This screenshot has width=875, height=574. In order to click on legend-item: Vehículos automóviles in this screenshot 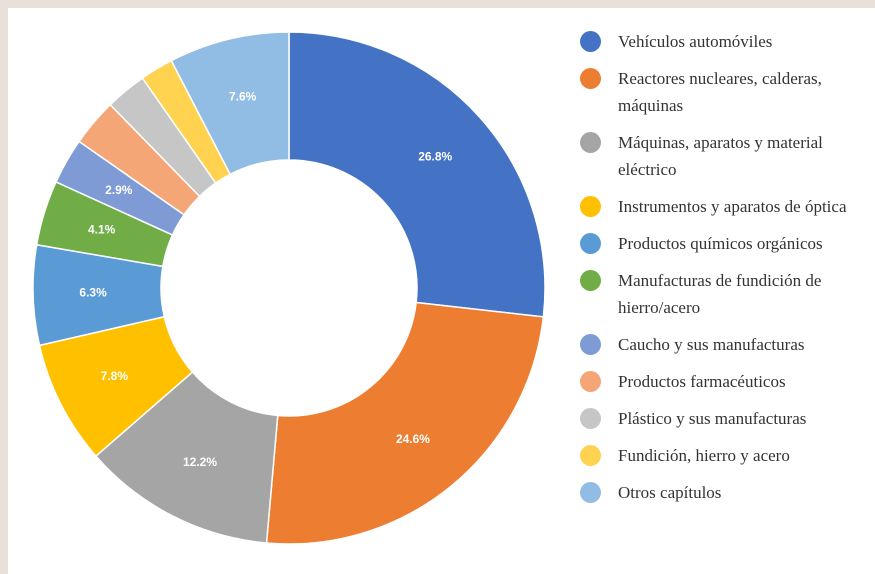, I will do `click(720, 41)`.